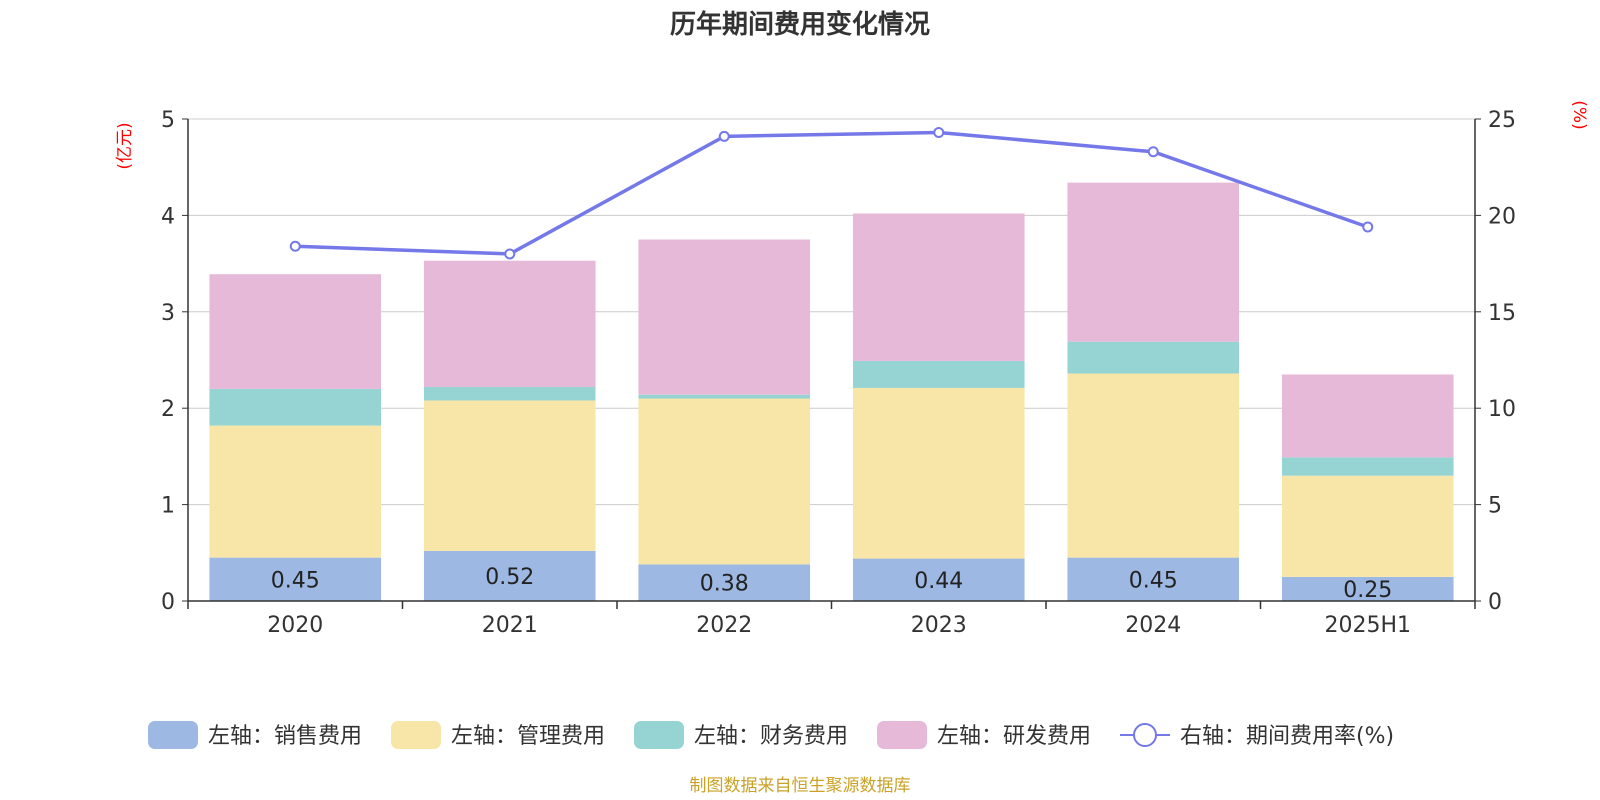  I want to click on legend: 左轴：销售费用 左轴：管理费用 左轴：财务费用 左轴：研发费用 右轴：期间费用率(%), so click(771, 735).